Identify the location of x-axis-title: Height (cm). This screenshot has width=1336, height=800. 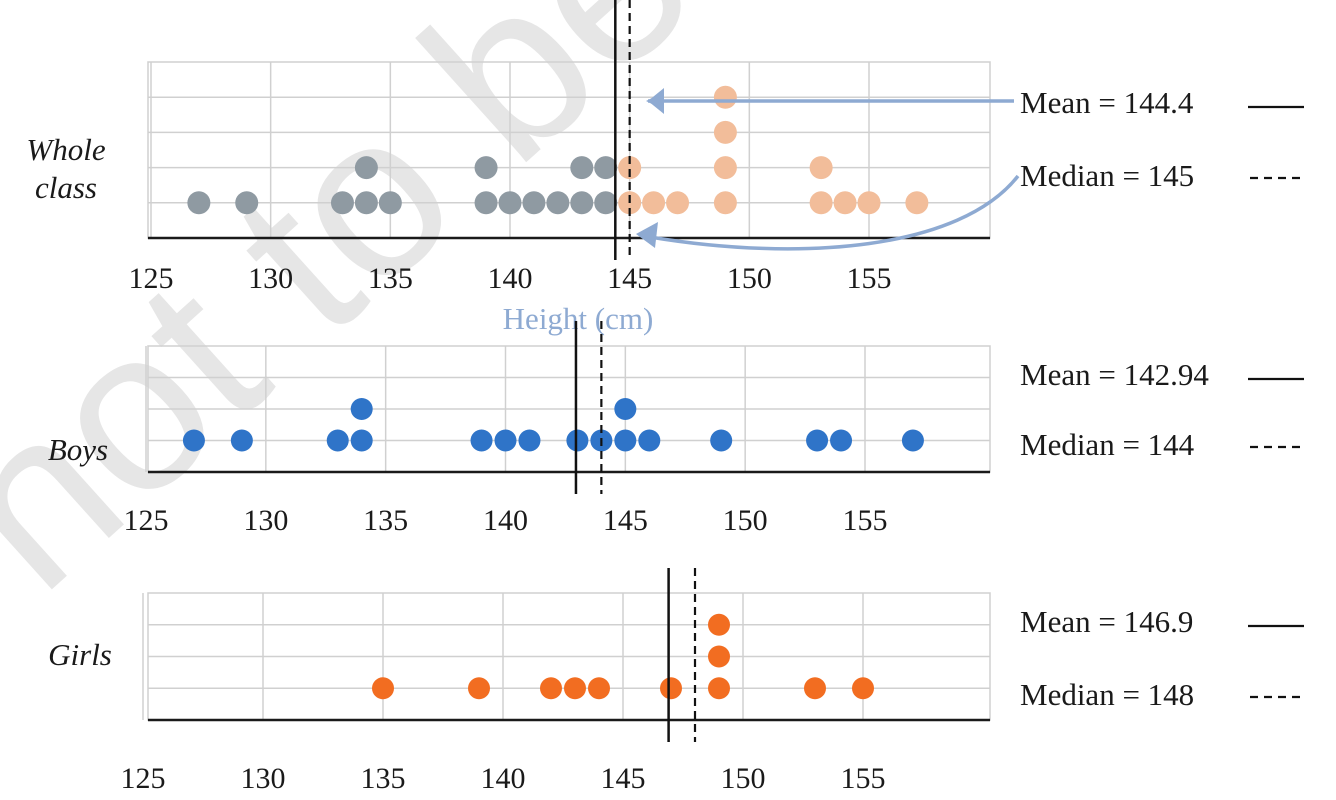
(578, 318).